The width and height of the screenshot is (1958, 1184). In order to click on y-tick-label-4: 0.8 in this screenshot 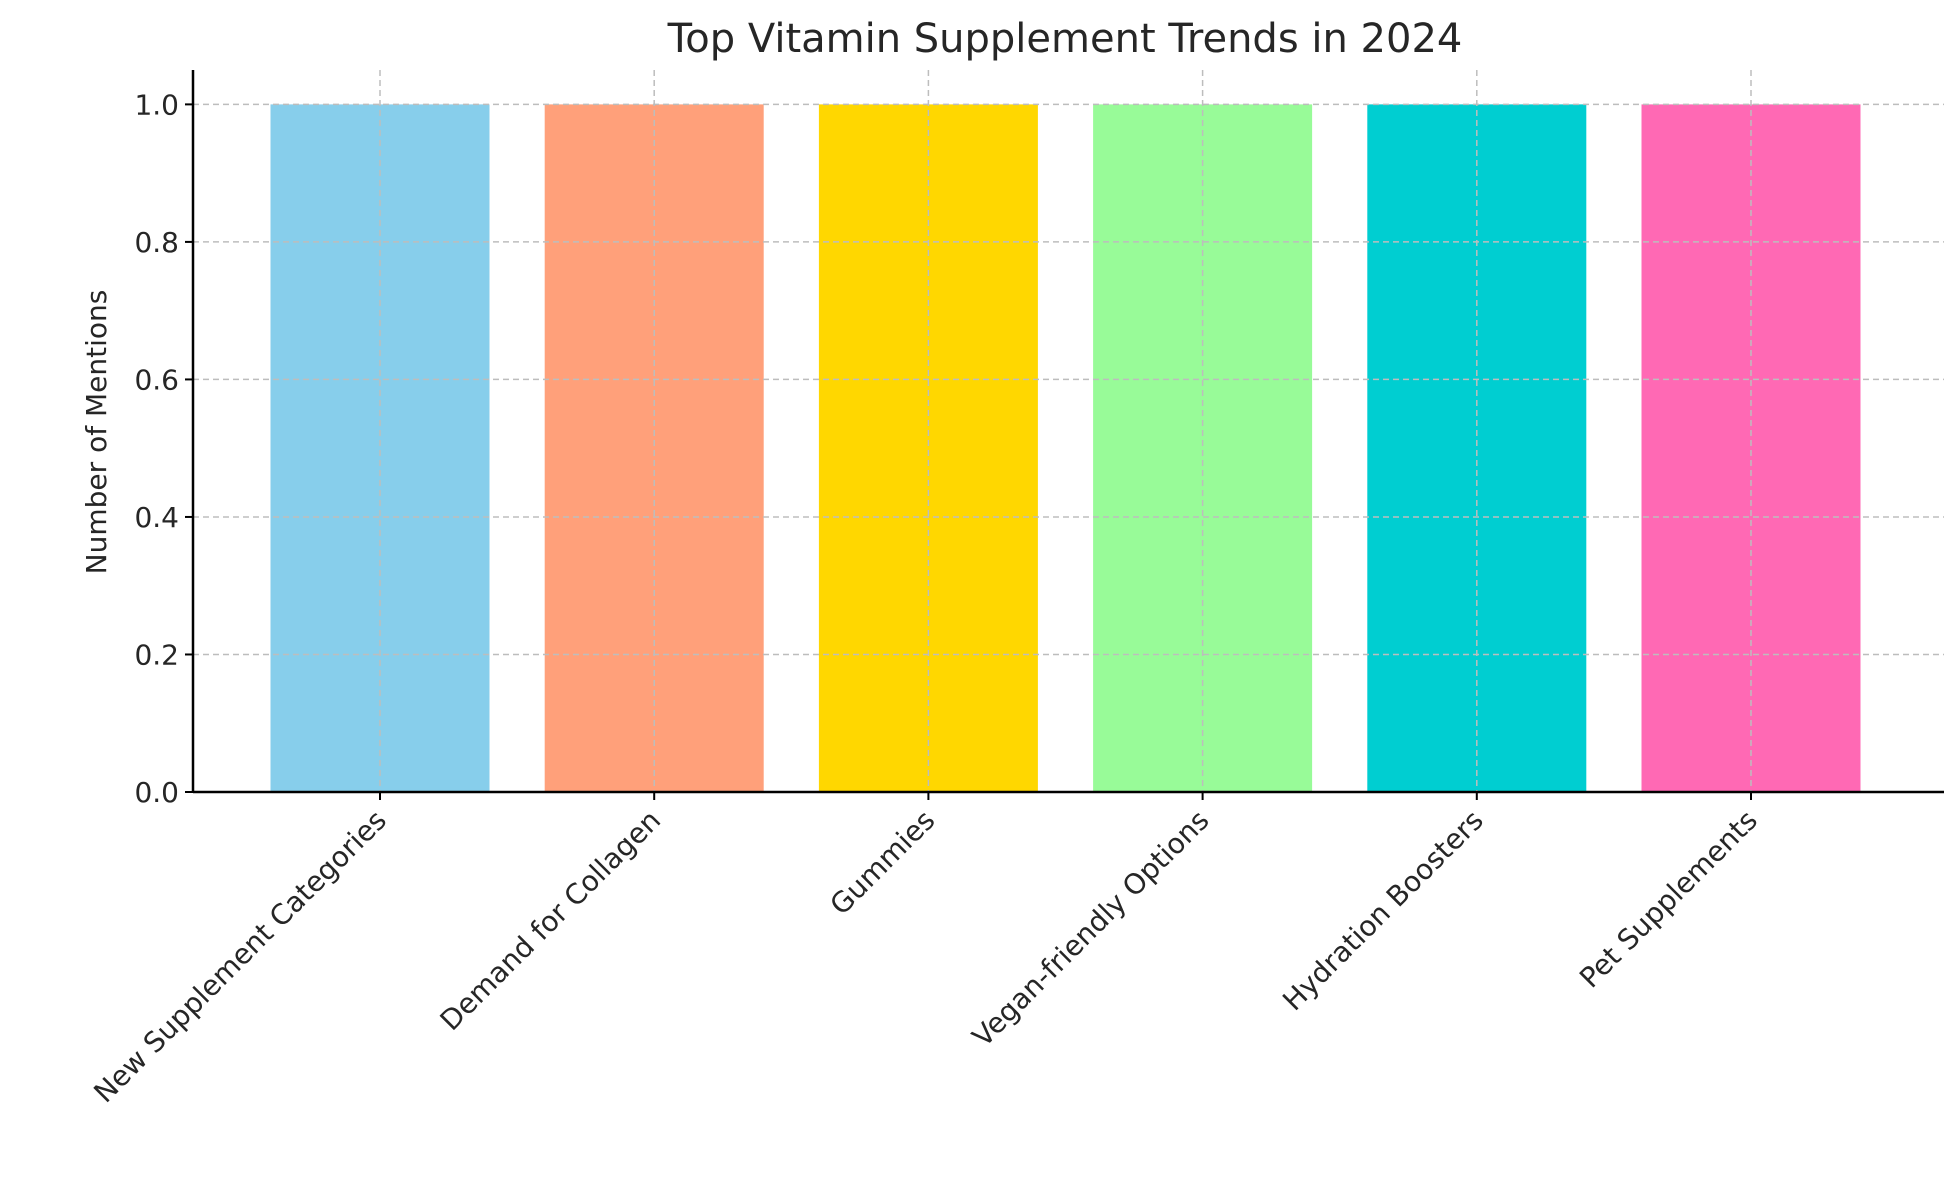, I will do `click(156, 242)`.